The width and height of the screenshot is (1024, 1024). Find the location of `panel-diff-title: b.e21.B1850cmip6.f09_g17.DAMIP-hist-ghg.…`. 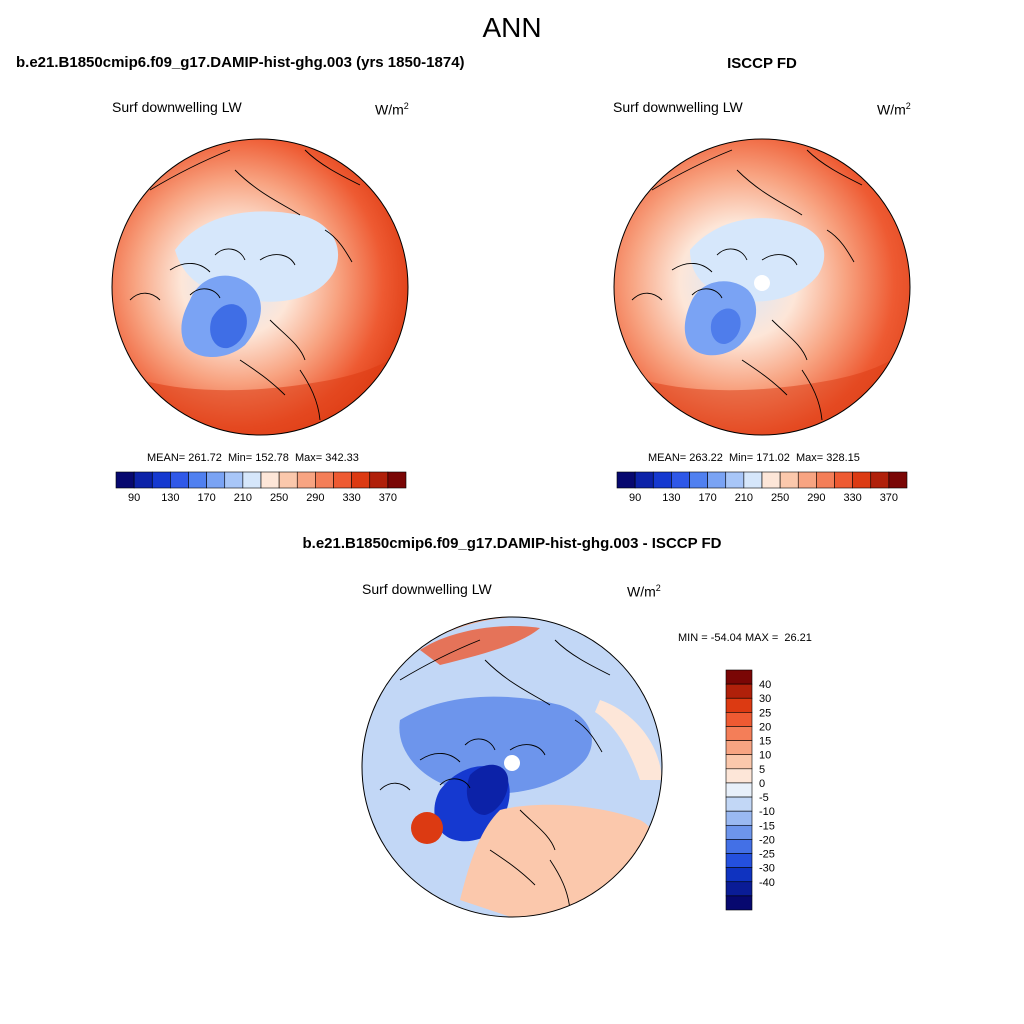

panel-diff-title: b.e21.B1850cmip6.f09_g17.DAMIP-hist-ghg.… is located at coordinates (512, 543).